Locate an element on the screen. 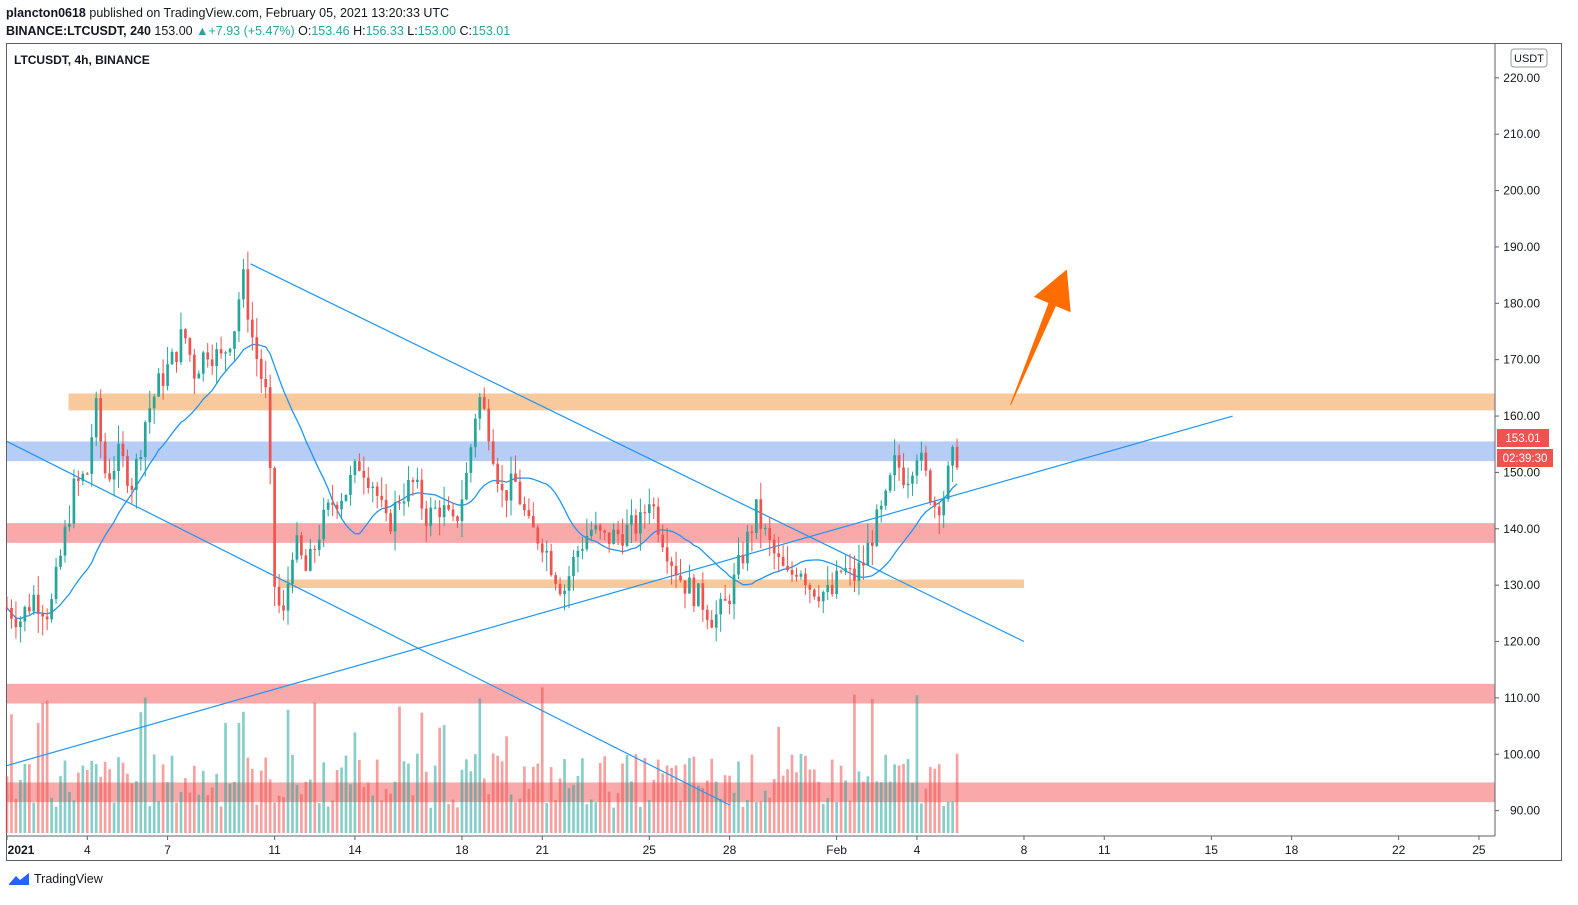 The height and width of the screenshot is (905, 1578). y-tick-label: 170.00 is located at coordinates (1521, 360).